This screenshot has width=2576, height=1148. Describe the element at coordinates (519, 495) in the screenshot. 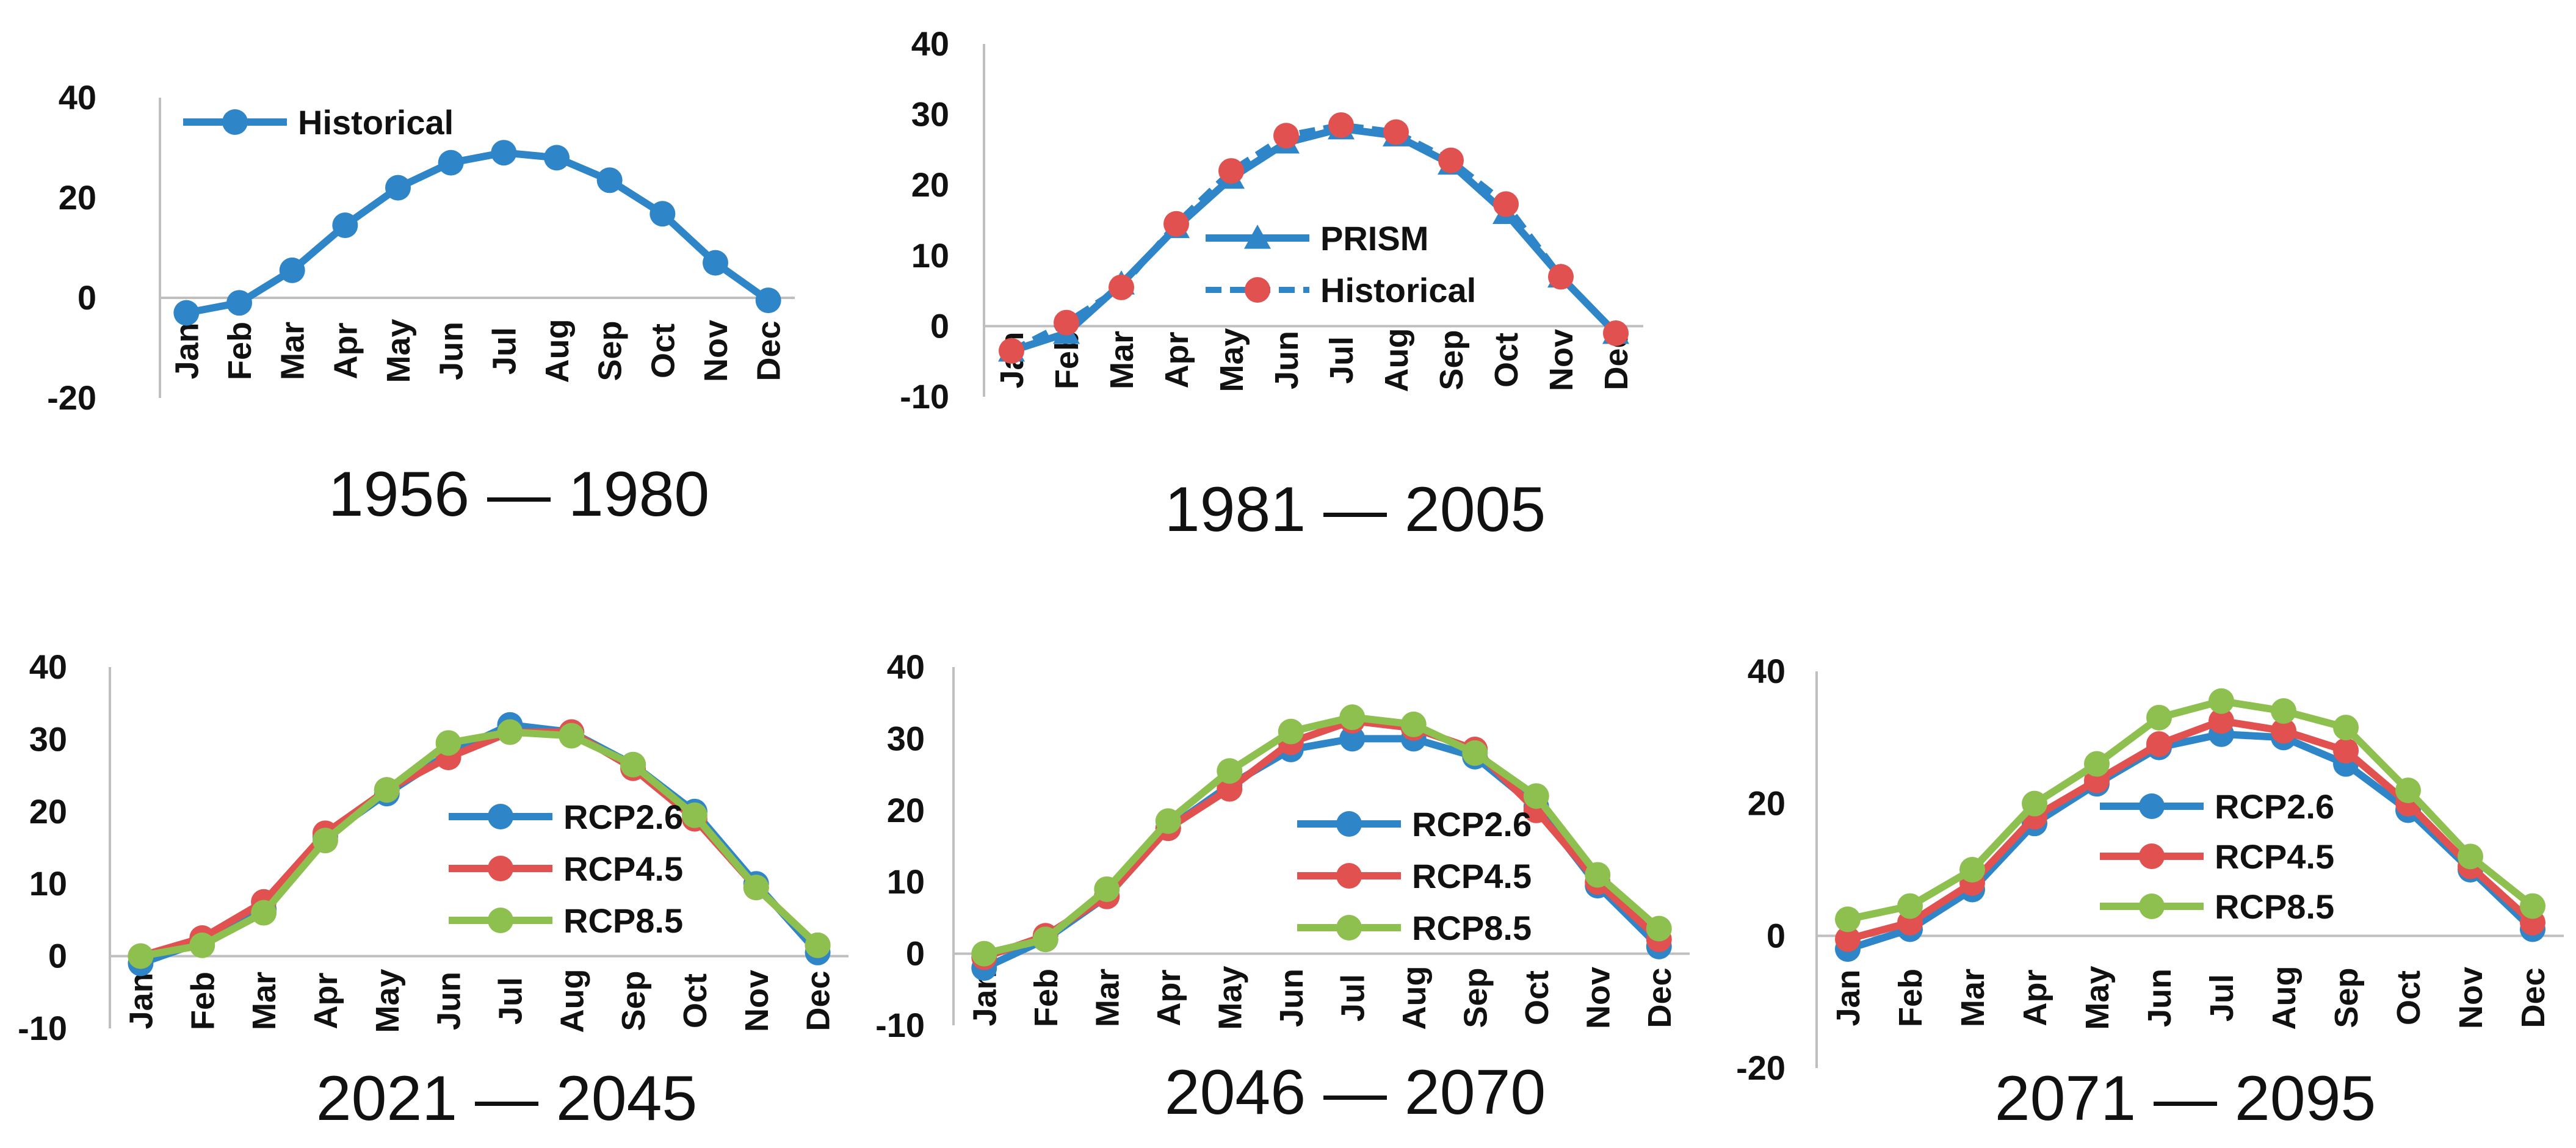

I see `chart-title: 1956 — 1980` at that location.